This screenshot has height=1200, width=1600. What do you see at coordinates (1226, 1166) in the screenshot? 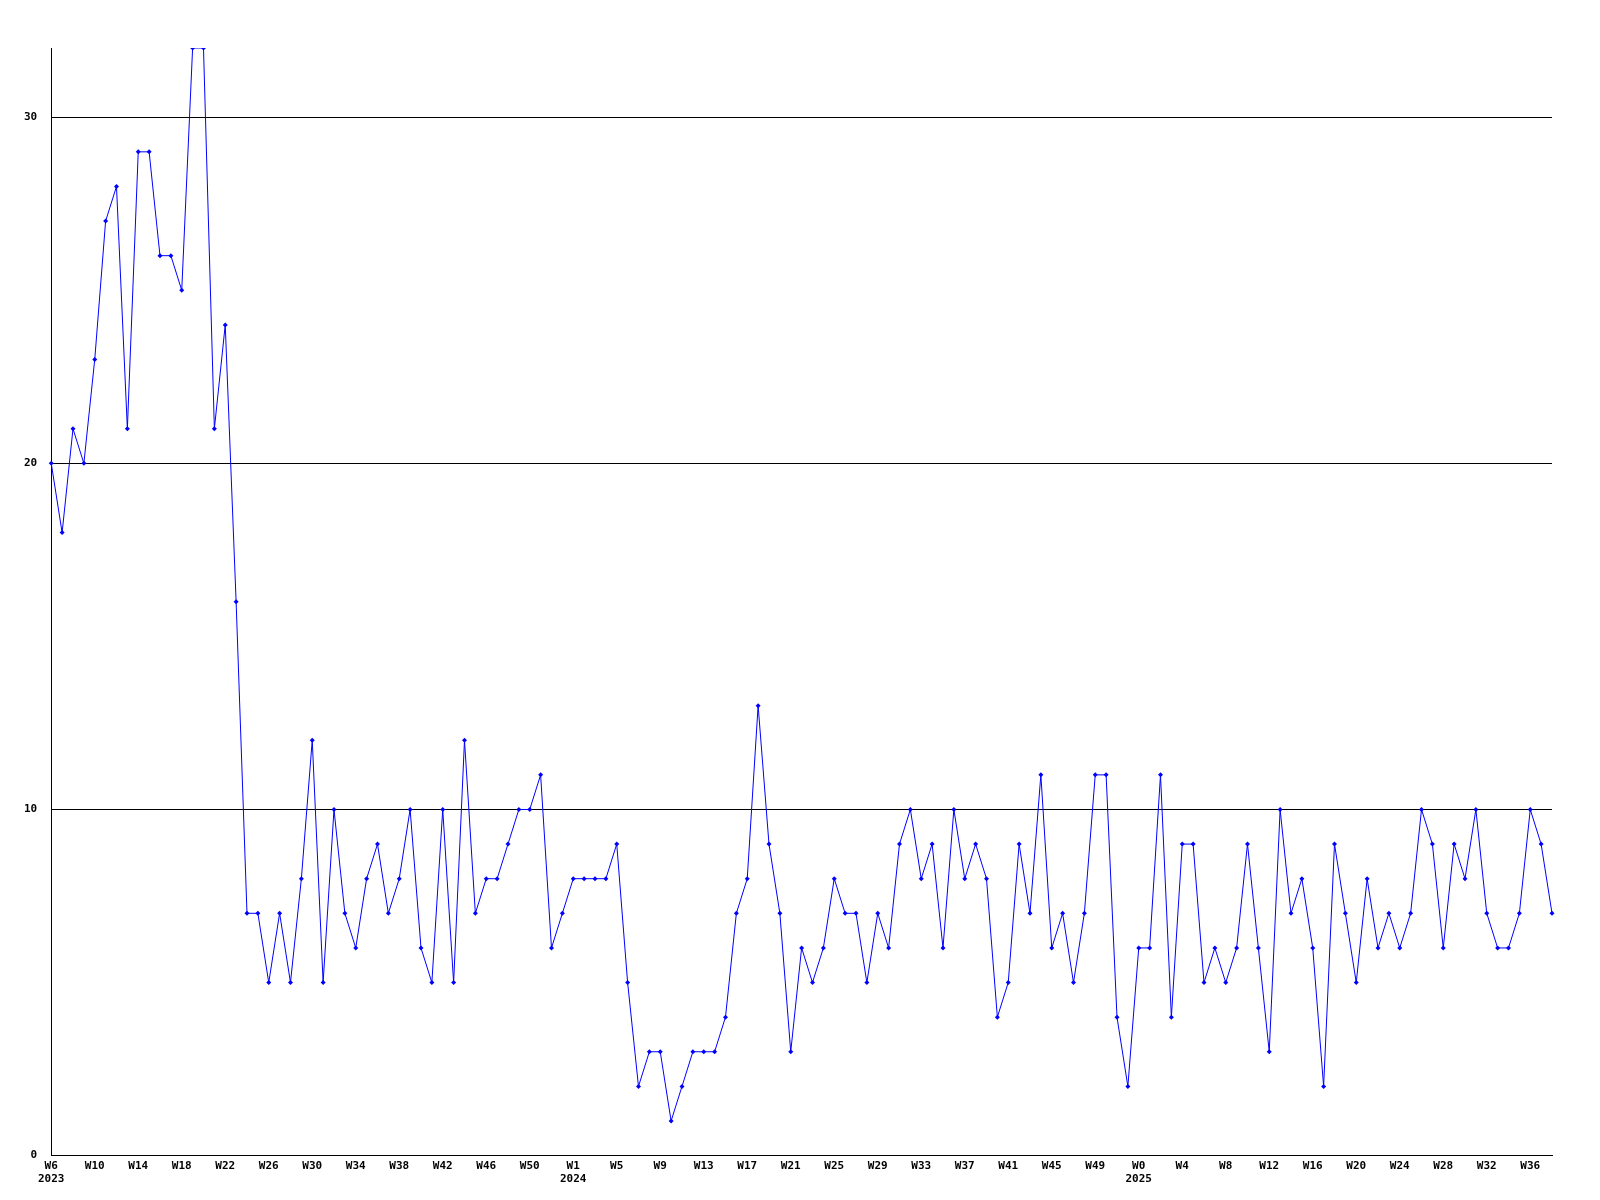
I see `x-tick-label: W8` at bounding box center [1226, 1166].